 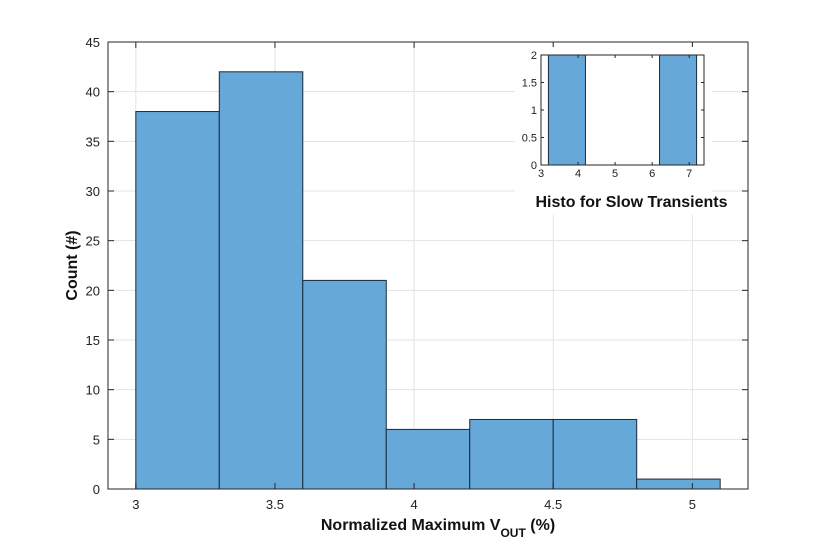 What do you see at coordinates (540, 525) in the screenshot?
I see `x-axis-label-suffix: (%)` at bounding box center [540, 525].